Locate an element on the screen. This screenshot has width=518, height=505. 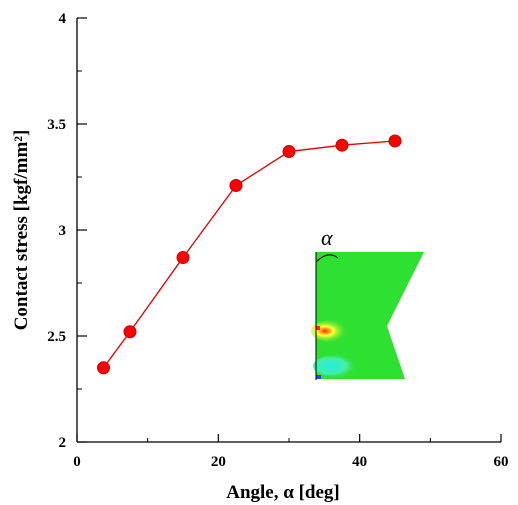
x-tick-label: 40 is located at coordinates (359, 462).